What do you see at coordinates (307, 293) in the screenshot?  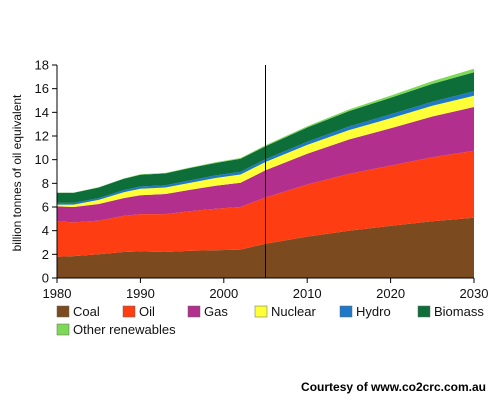 I see `x-tick-label: 2010` at bounding box center [307, 293].